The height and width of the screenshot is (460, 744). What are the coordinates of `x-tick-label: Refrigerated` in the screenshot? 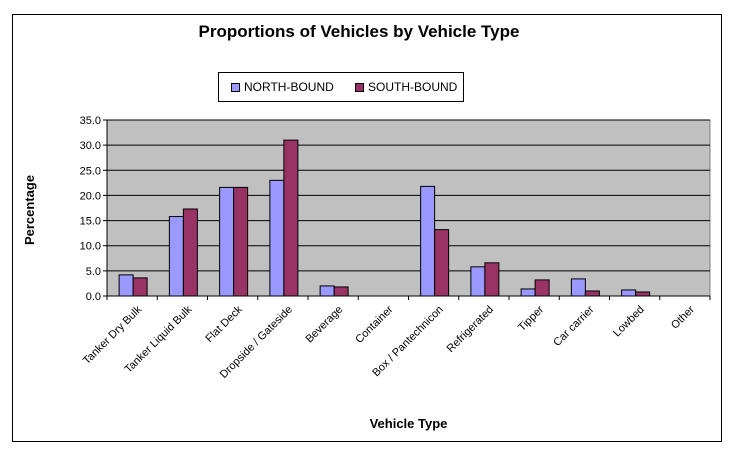 It's located at (470, 329).